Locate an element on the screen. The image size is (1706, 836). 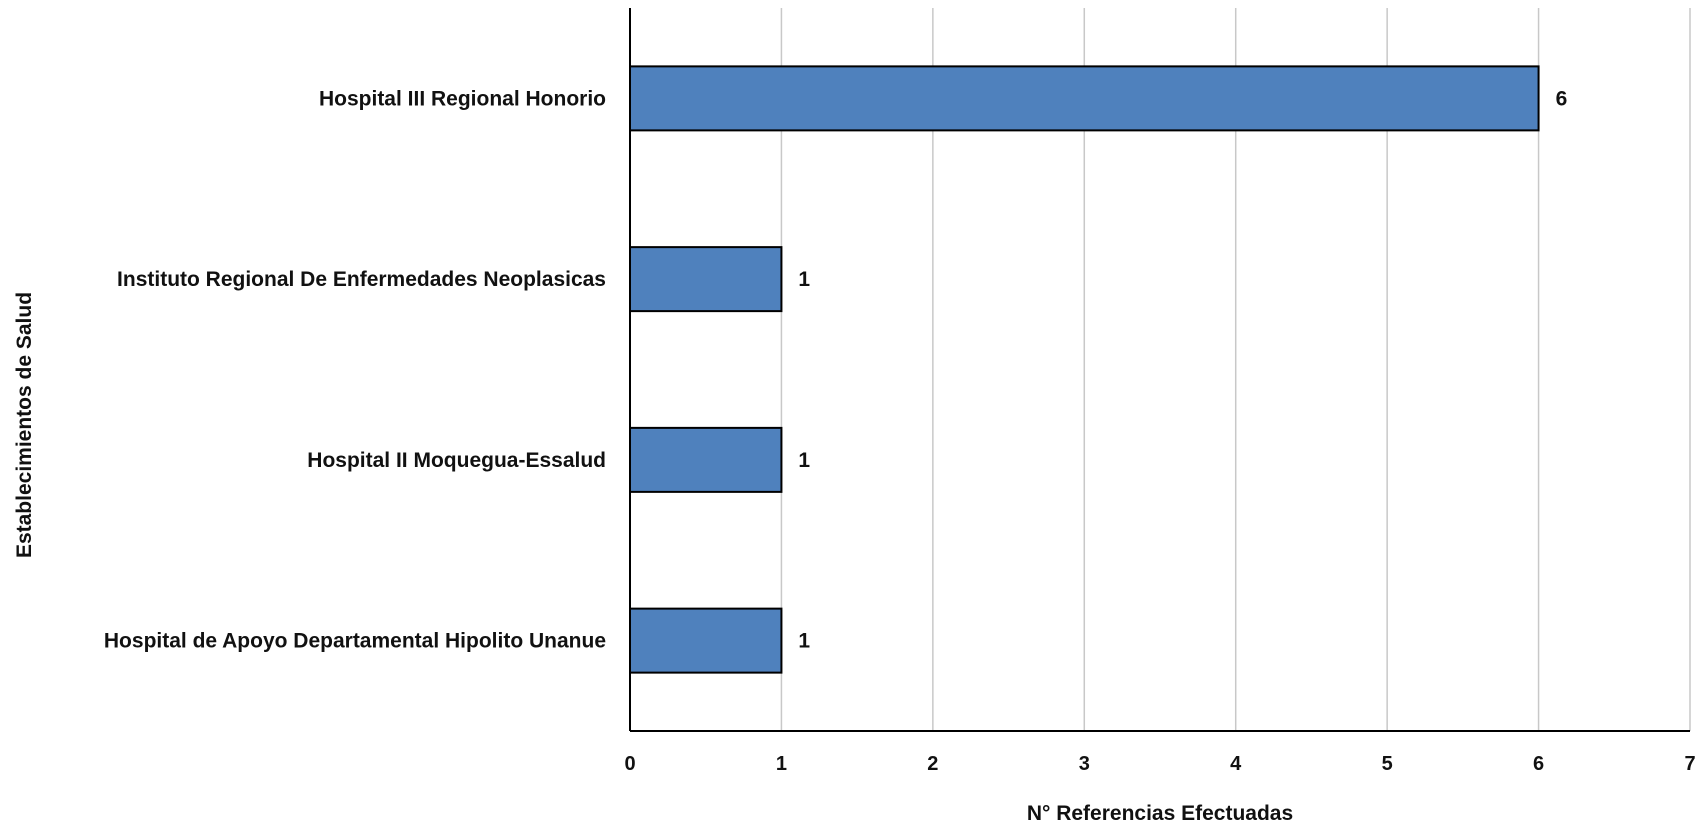
data-label: 6 is located at coordinates (1562, 98).